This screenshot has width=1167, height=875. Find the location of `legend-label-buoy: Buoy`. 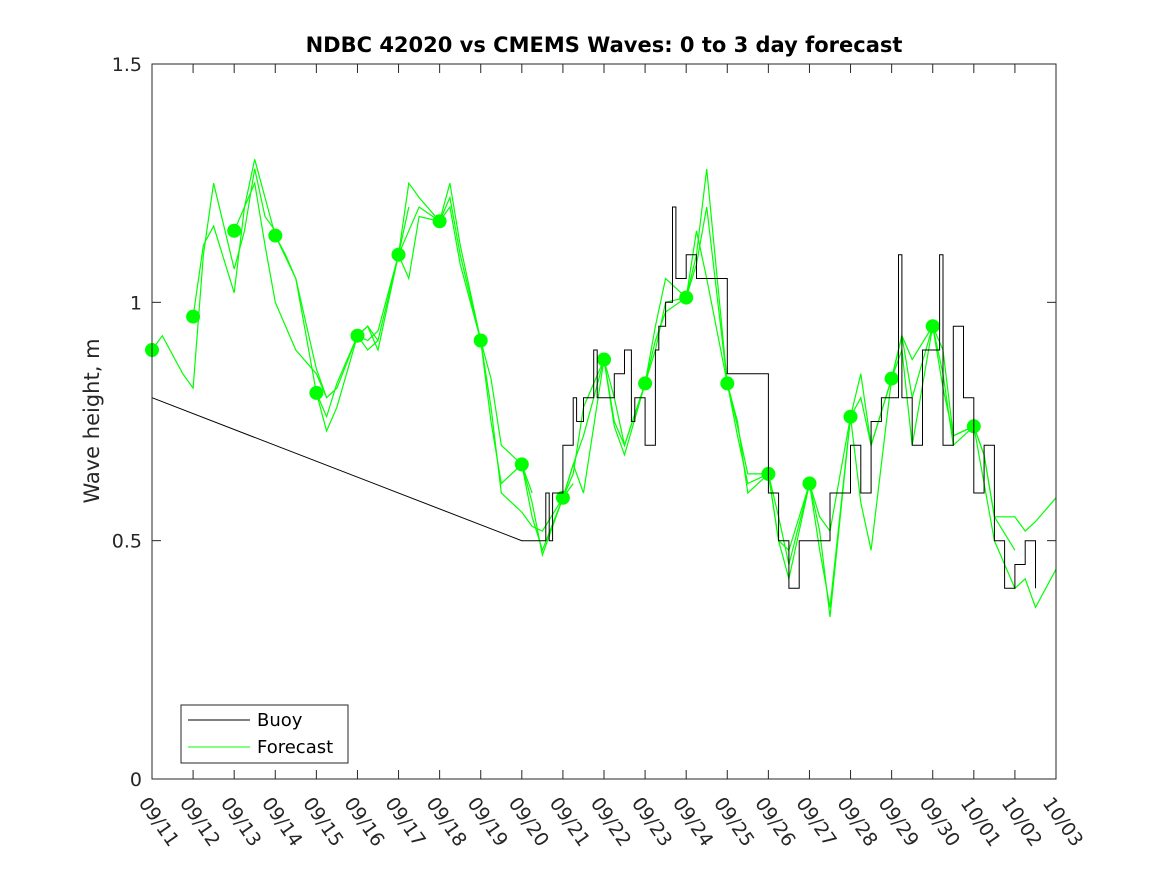

legend-label-buoy: Buoy is located at coordinates (280, 720).